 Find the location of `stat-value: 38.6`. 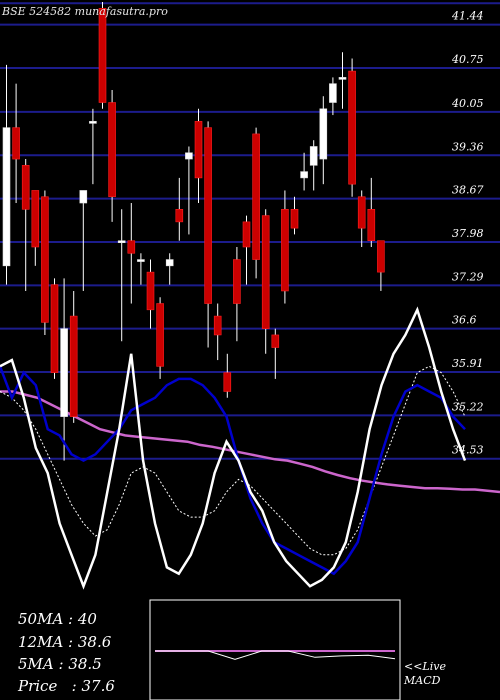

stat-value: 38.6 is located at coordinates (94, 642).